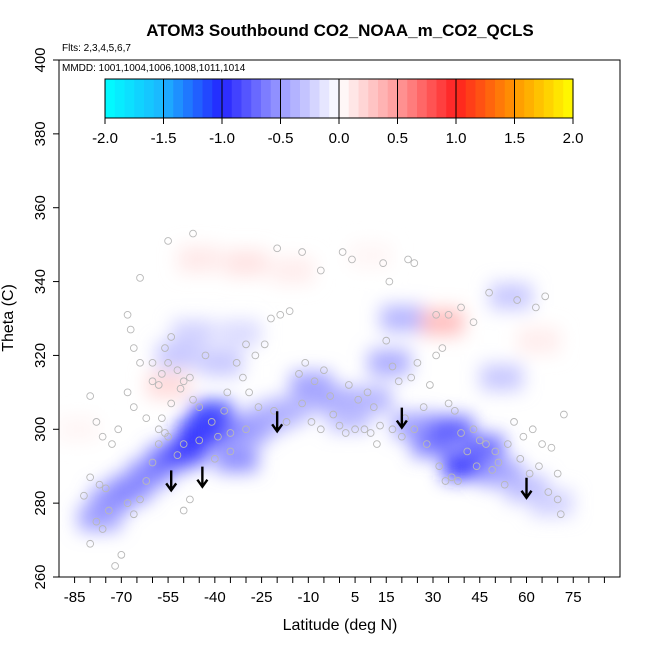 The image size is (650, 650). I want to click on x-tick-label: -85, so click(75, 597).